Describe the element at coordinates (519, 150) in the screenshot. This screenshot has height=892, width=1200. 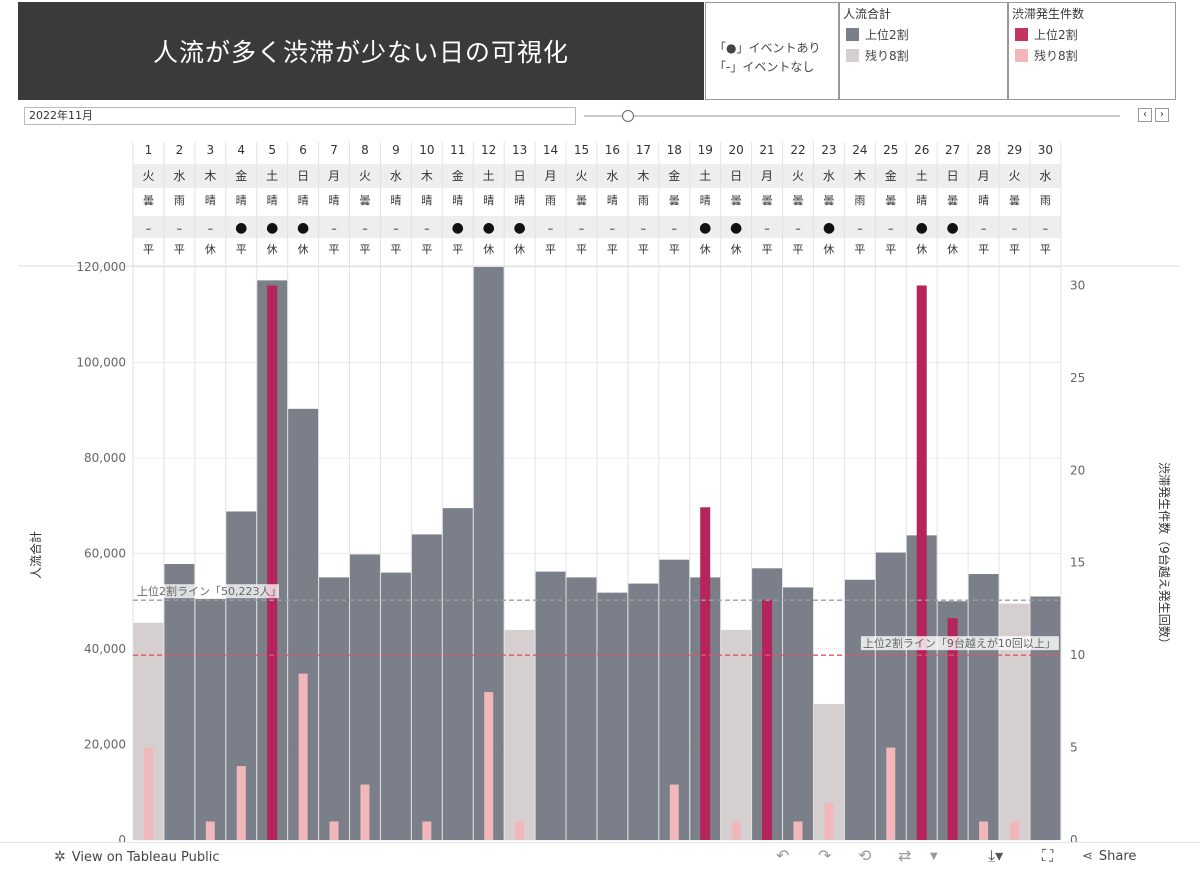
I see `day-number-label: 13` at that location.